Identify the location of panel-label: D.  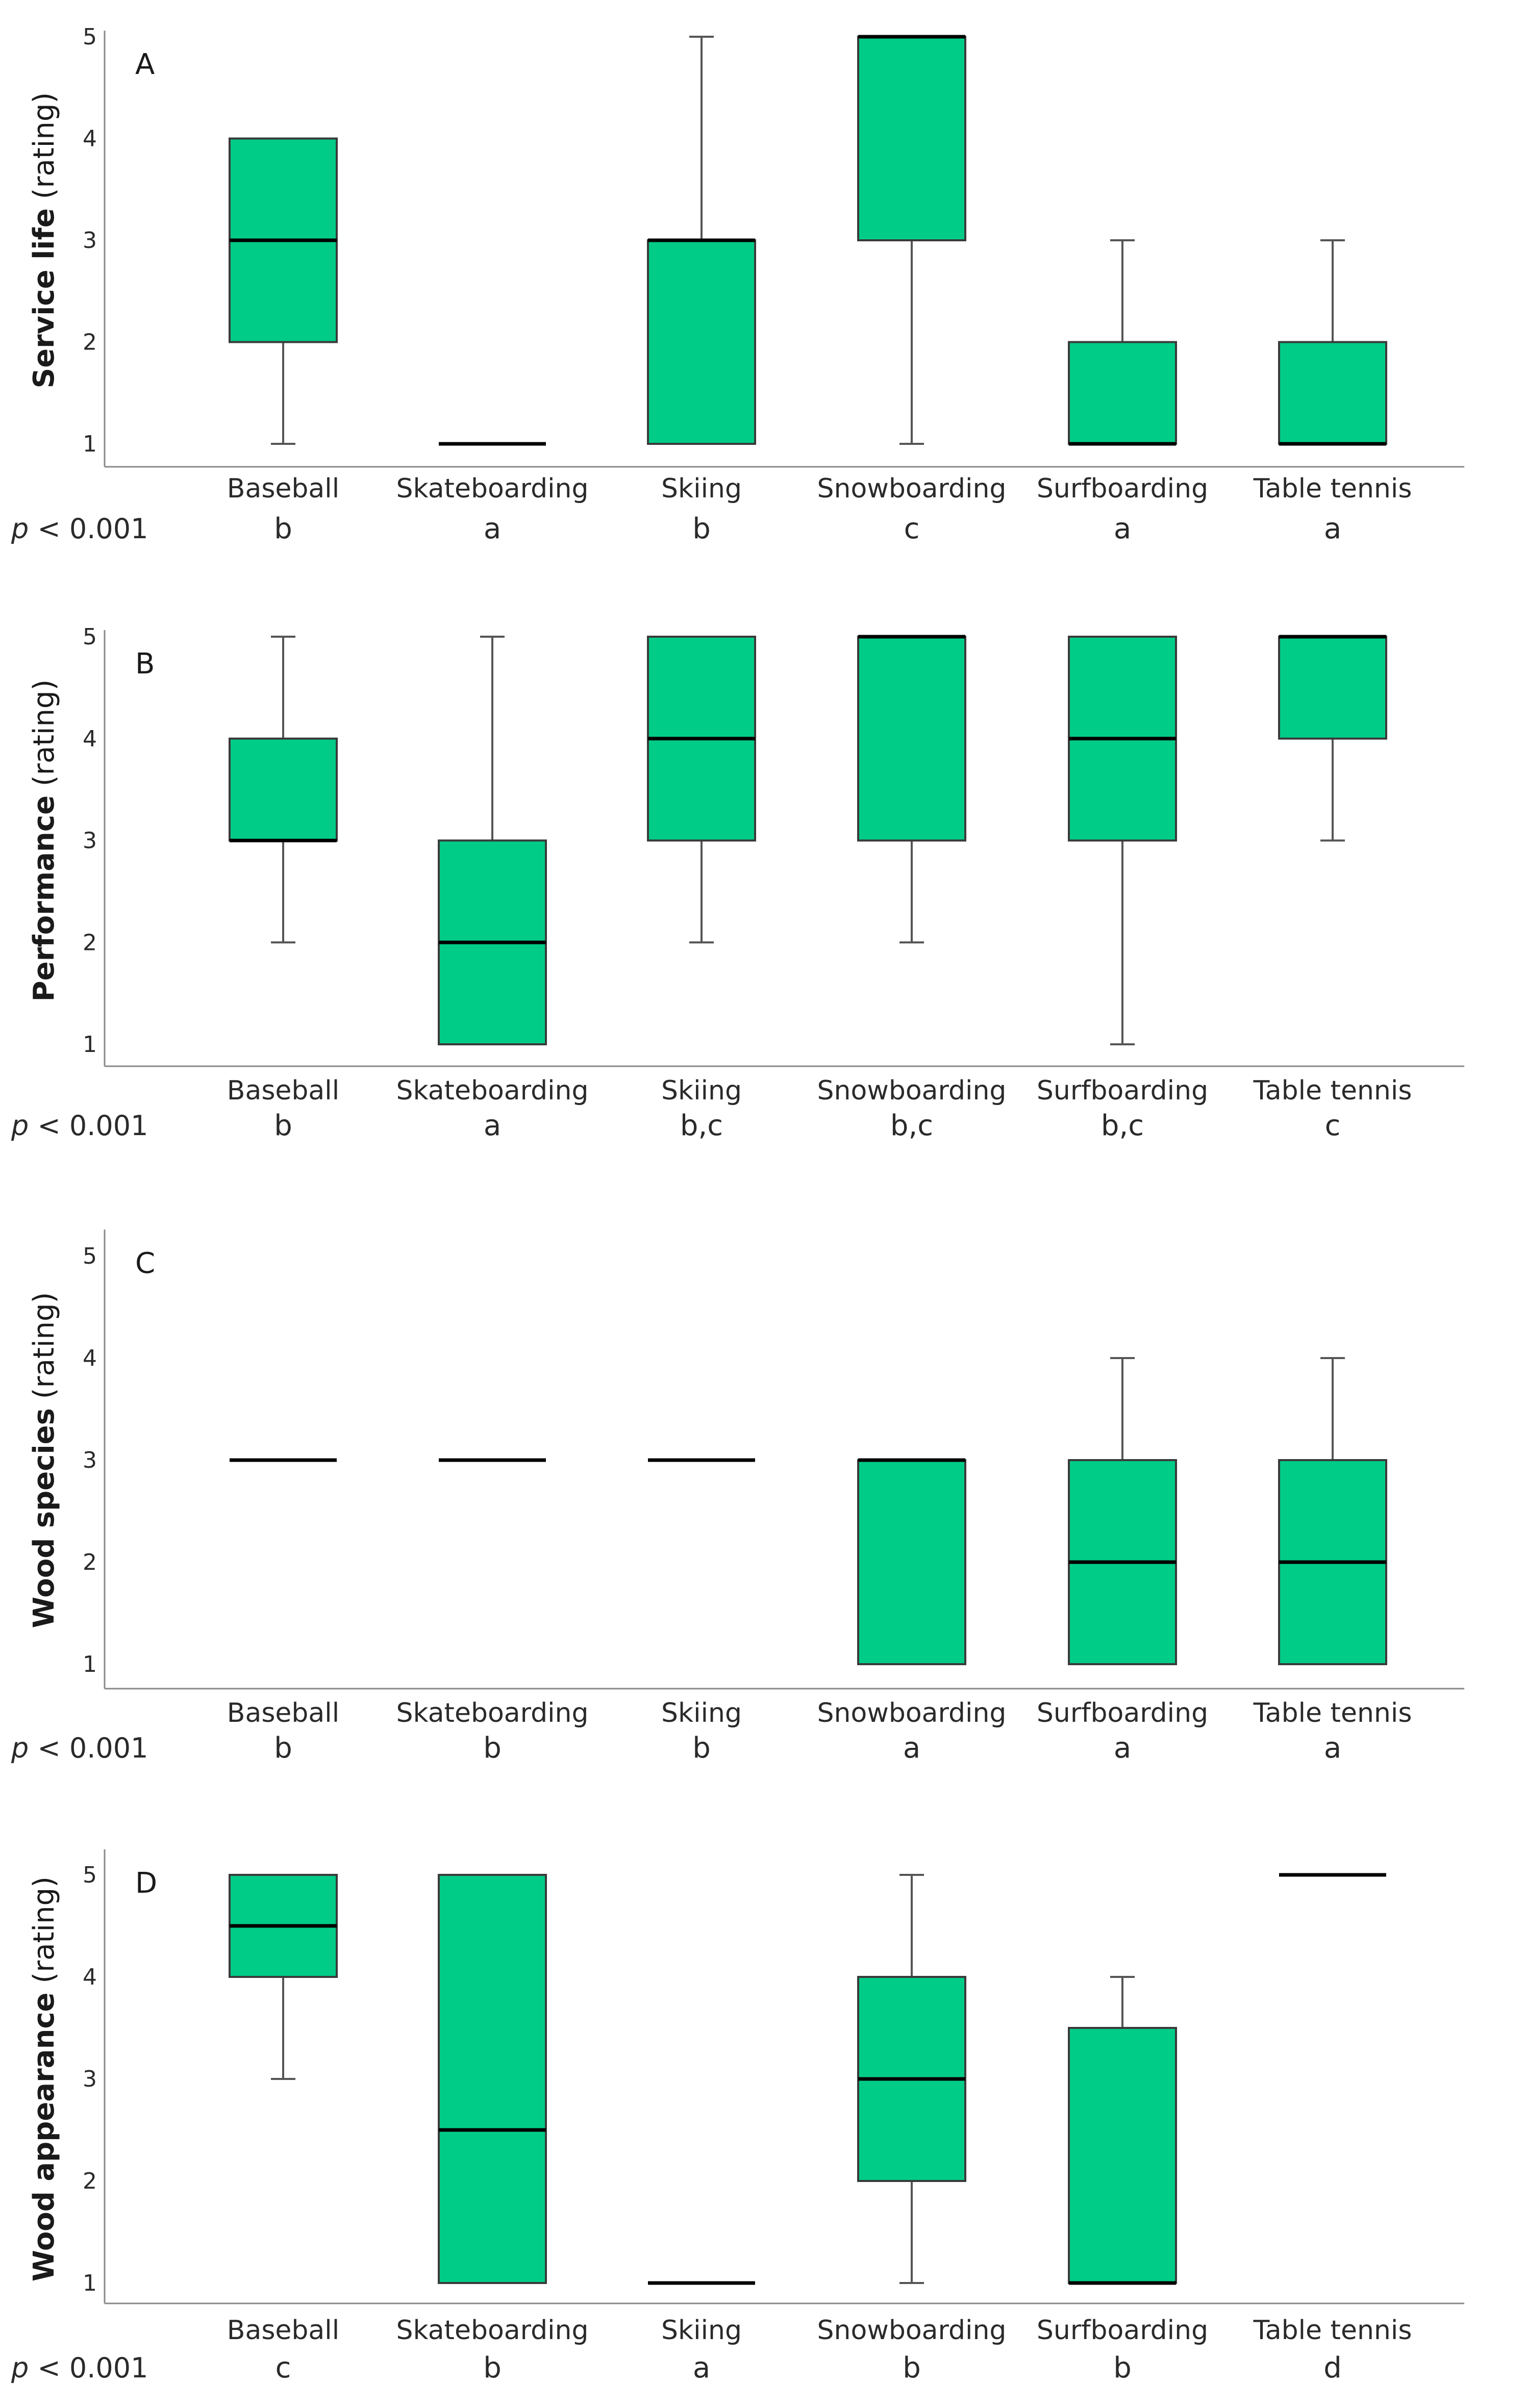
(146, 1883).